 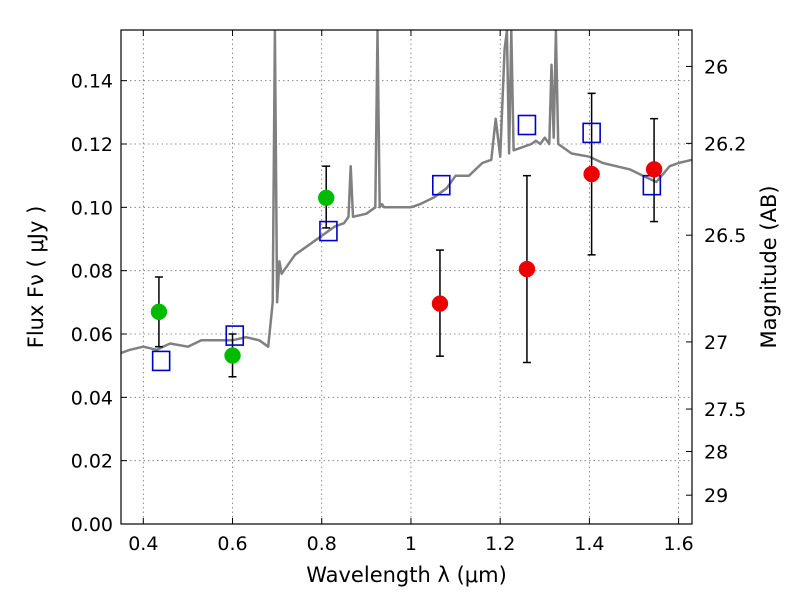 I want to click on x-tick-label: 1.4, so click(x=589, y=544).